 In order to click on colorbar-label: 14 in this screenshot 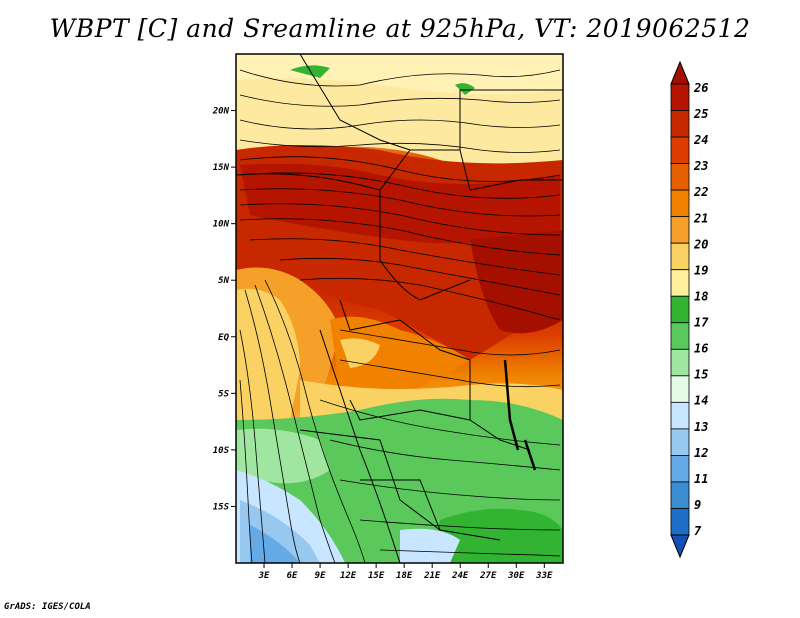, I will do `click(701, 401)`.